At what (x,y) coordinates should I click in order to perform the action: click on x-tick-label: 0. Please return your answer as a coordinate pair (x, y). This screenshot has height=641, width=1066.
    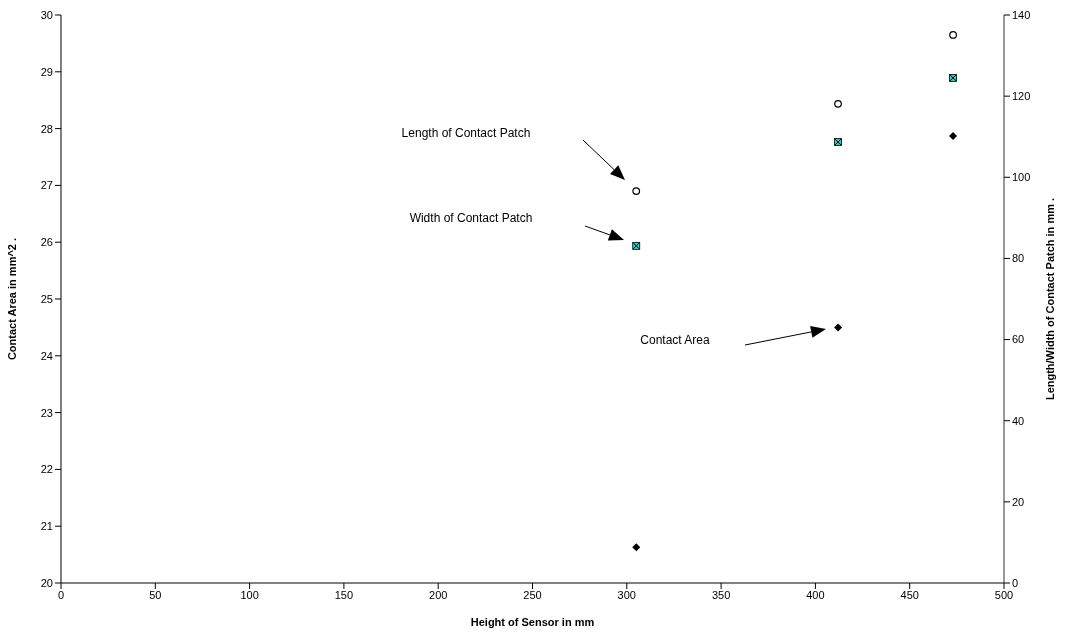
    Looking at the image, I should click on (61, 594).